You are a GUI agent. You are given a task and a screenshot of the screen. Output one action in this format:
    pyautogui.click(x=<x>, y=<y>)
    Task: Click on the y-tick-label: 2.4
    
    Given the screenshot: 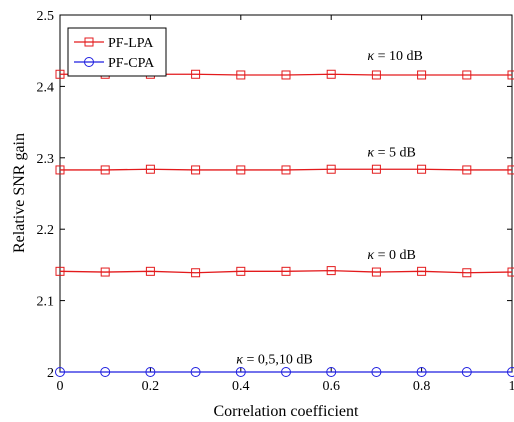 What is the action you would take?
    pyautogui.click(x=46, y=87)
    